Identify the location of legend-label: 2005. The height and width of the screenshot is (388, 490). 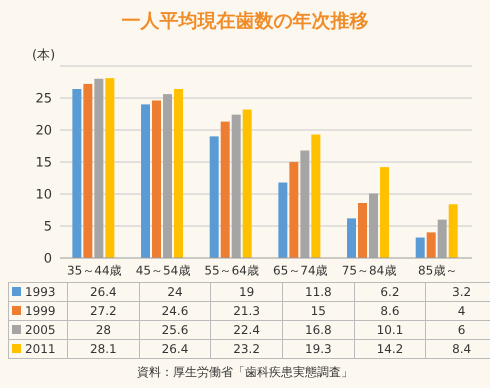
(38, 330).